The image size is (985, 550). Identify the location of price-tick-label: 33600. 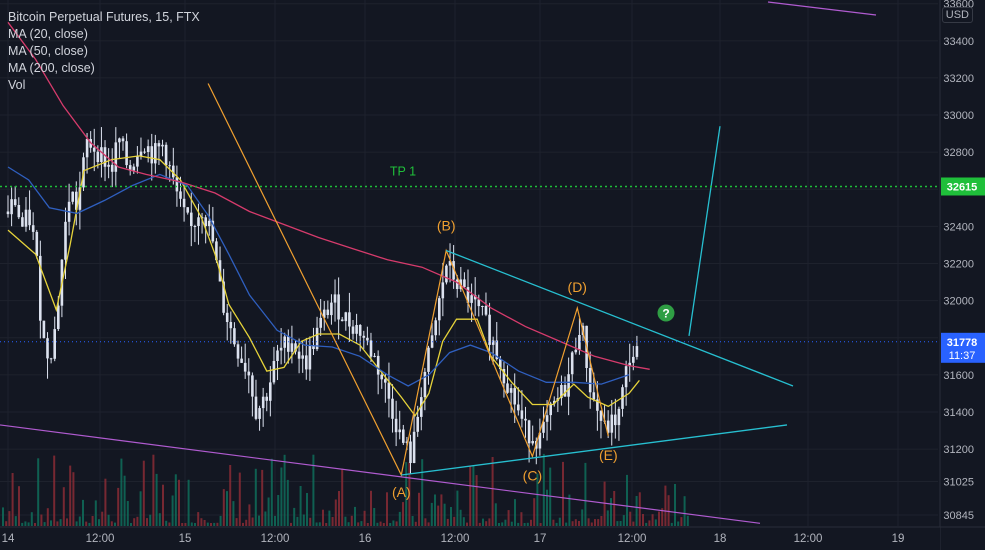
(958, 5).